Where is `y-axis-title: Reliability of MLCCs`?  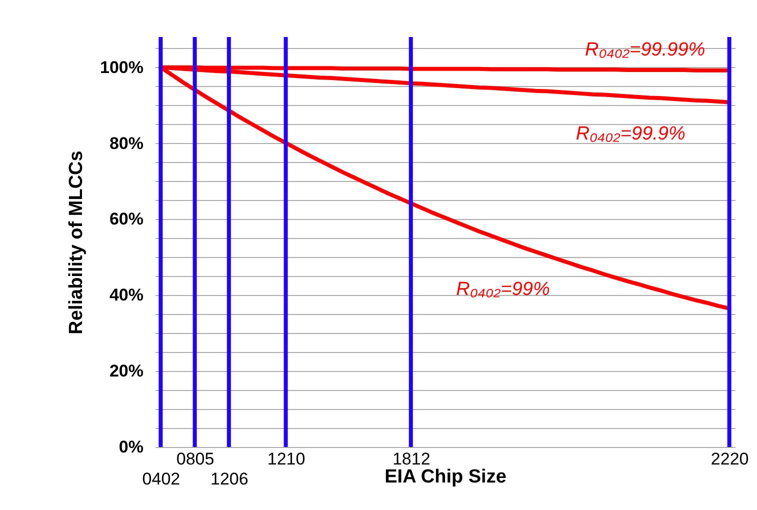 y-axis-title: Reliability of MLCCs is located at coordinates (77, 242).